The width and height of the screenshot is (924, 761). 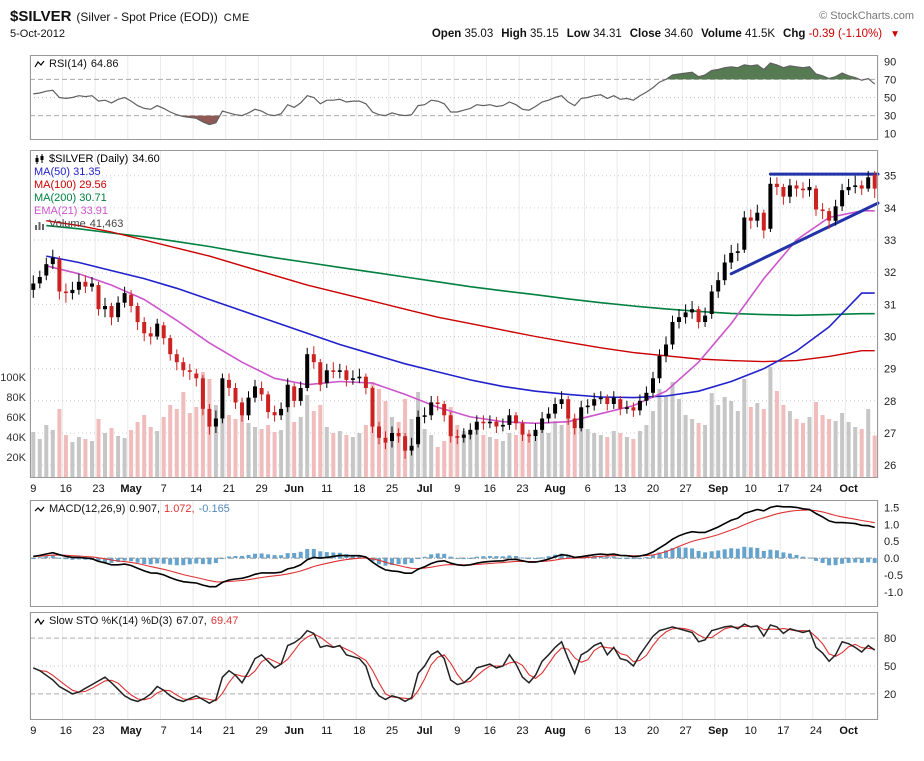 I want to click on svg-text: 30, so click(x=890, y=117).